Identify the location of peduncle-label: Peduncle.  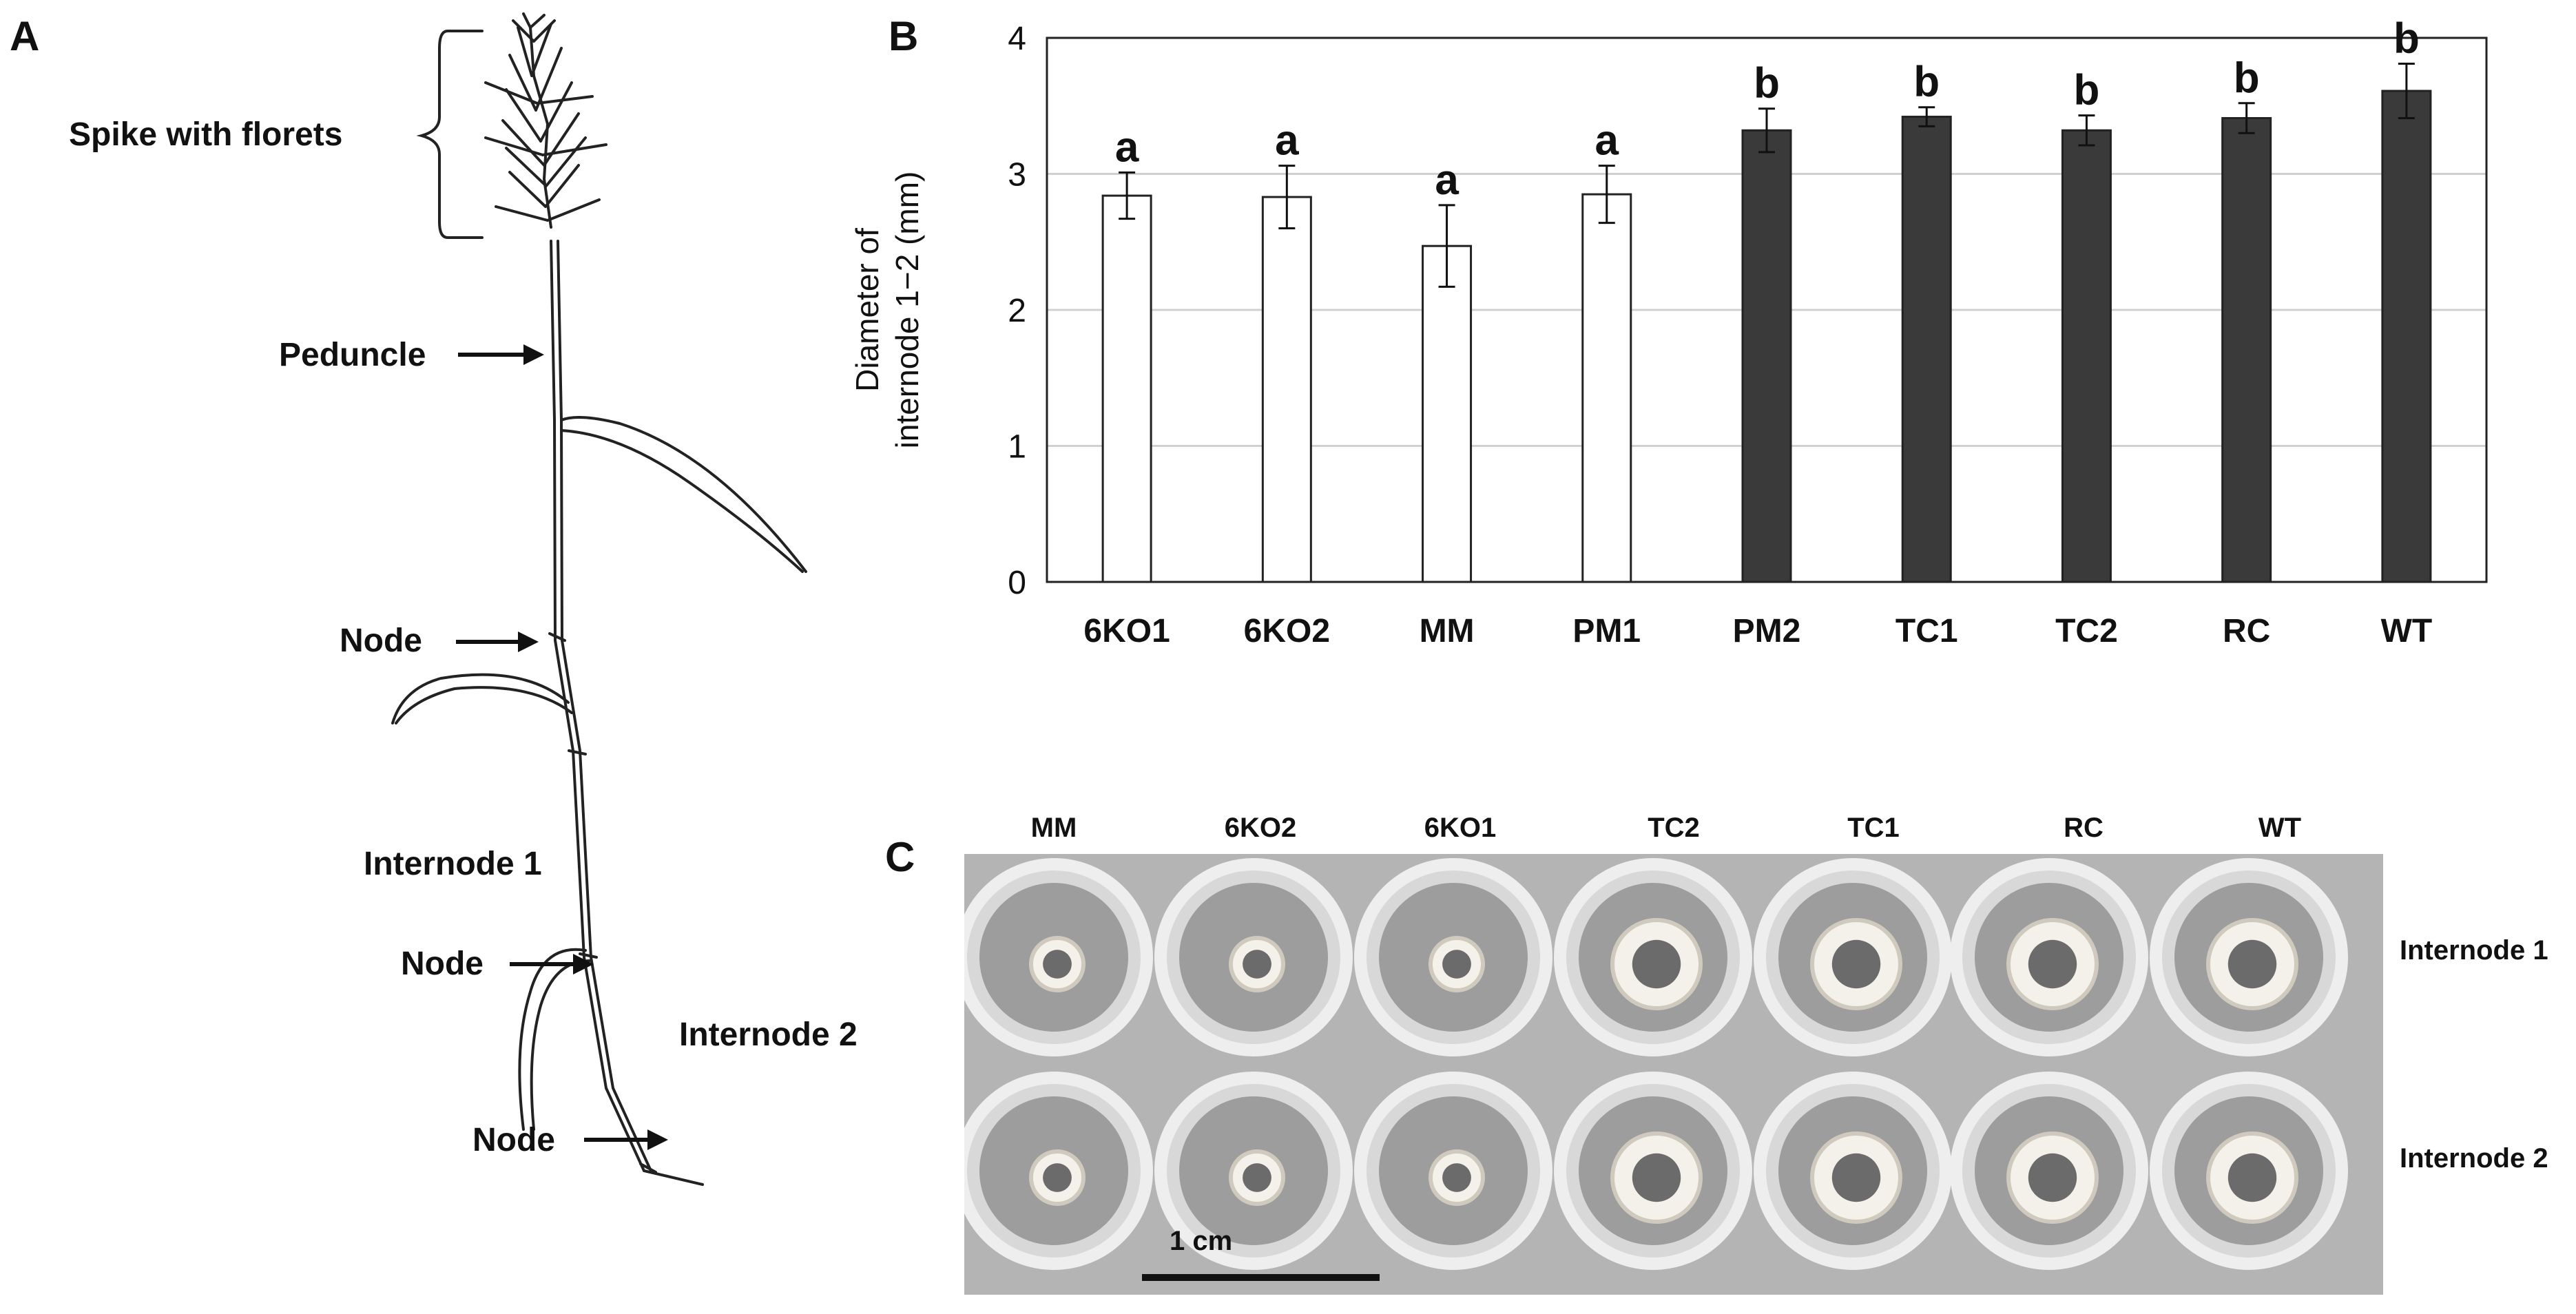
(352, 355).